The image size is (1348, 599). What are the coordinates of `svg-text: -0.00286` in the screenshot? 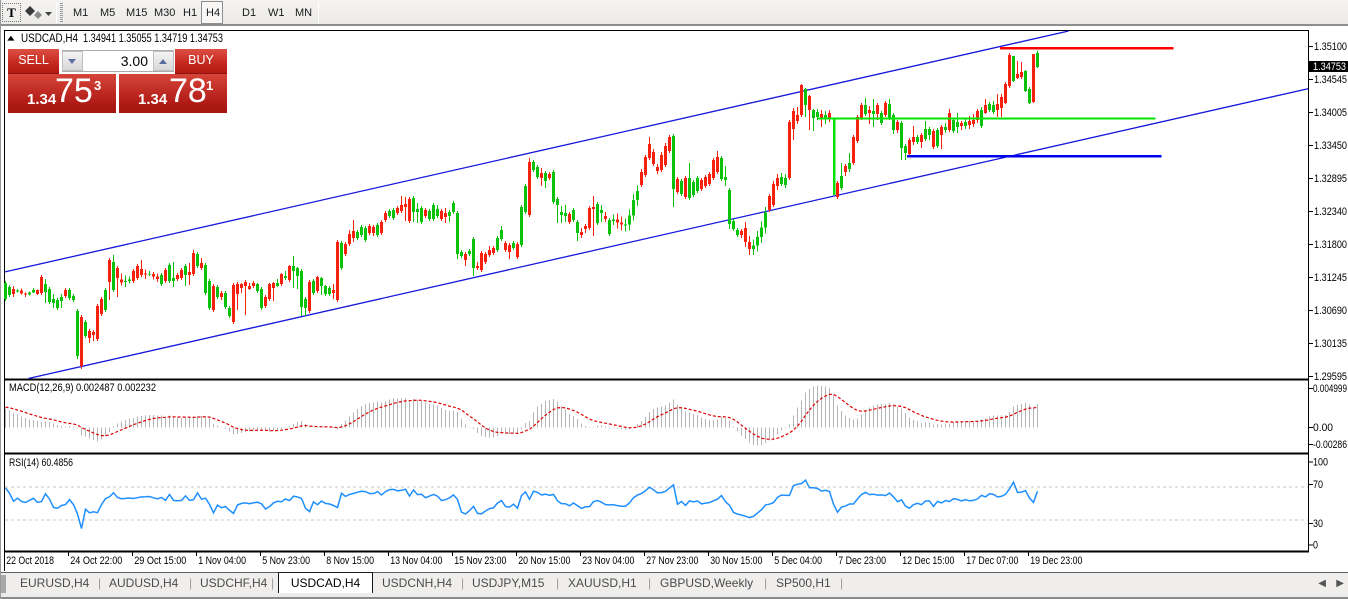 It's located at (1330, 445).